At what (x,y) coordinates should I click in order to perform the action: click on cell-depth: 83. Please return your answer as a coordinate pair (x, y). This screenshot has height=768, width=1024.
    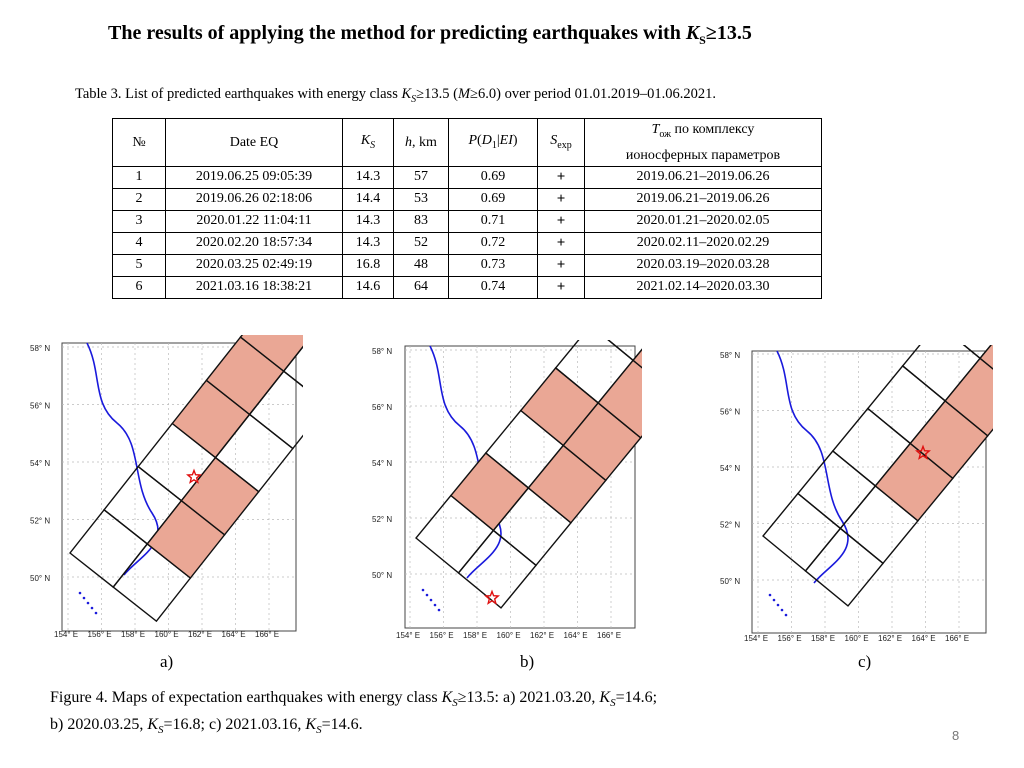
    Looking at the image, I should click on (421, 221).